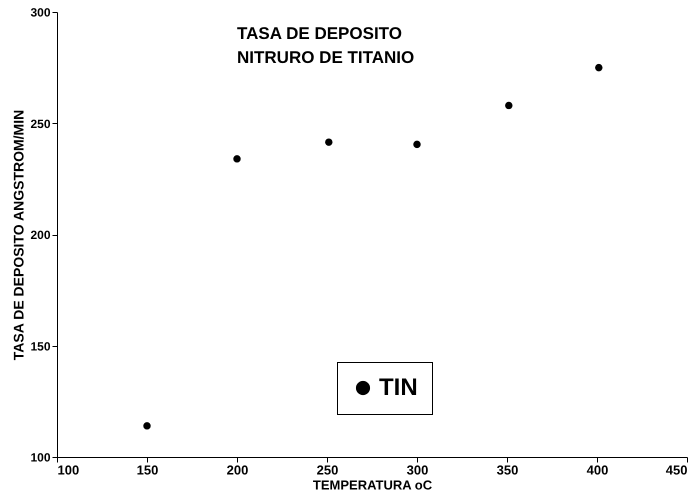  Describe the element at coordinates (398, 387) in the screenshot. I see `legend-label: TIN` at that location.